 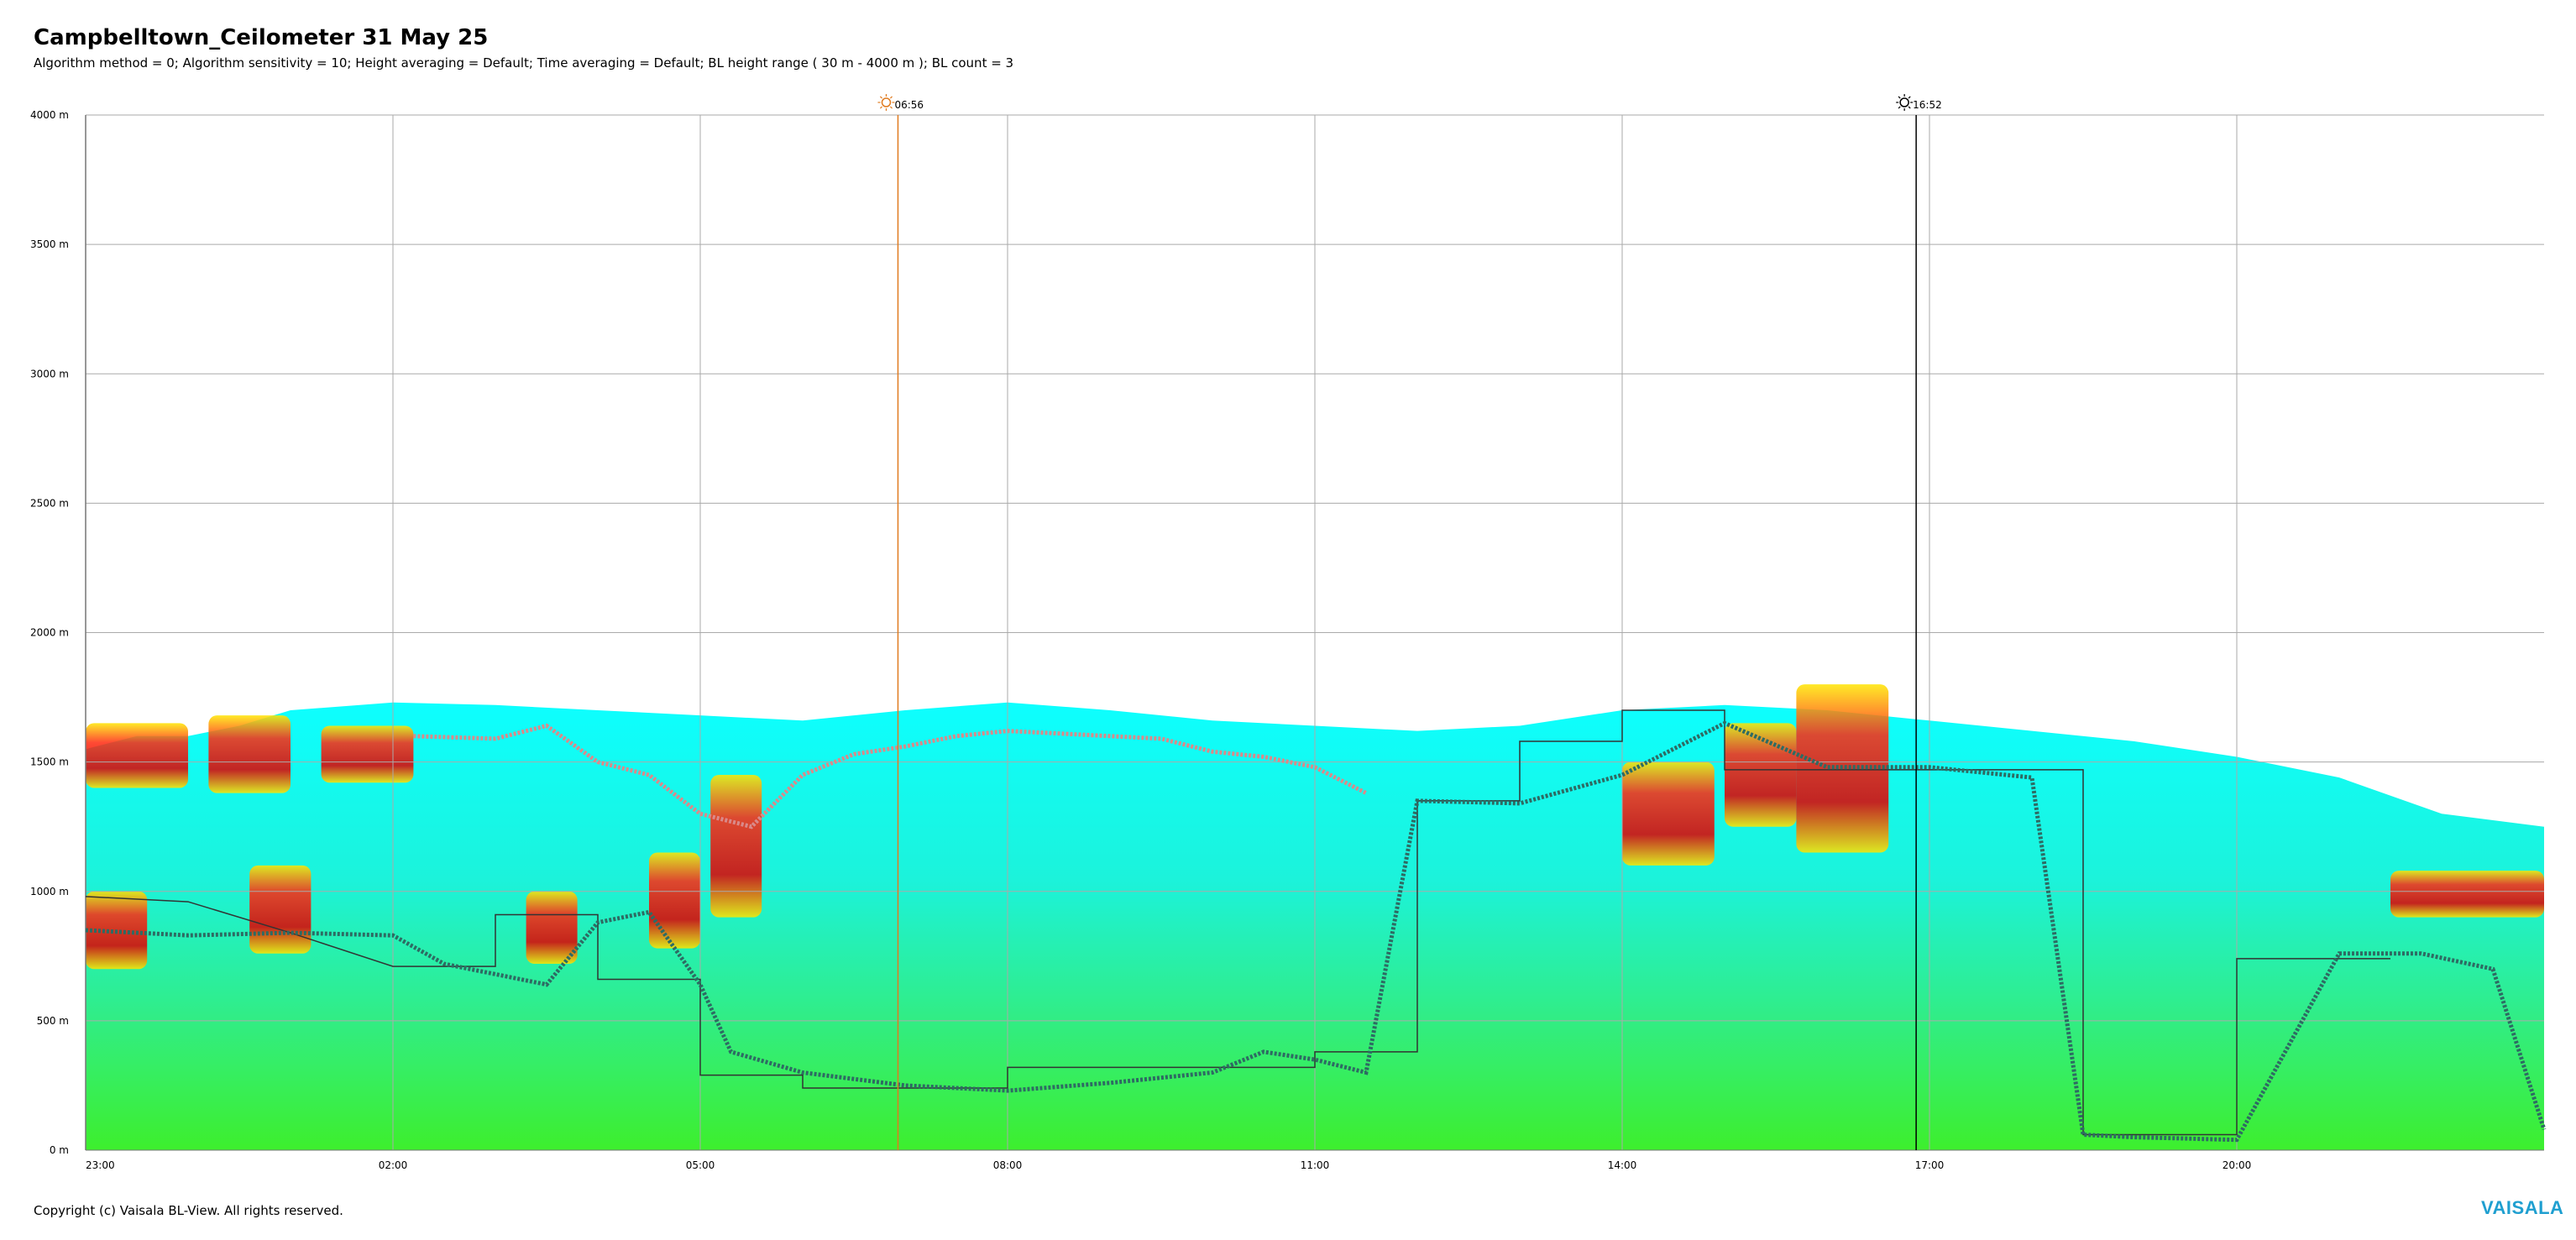 What do you see at coordinates (1927, 105) in the screenshot?
I see `sunset-time-label: 16:52` at bounding box center [1927, 105].